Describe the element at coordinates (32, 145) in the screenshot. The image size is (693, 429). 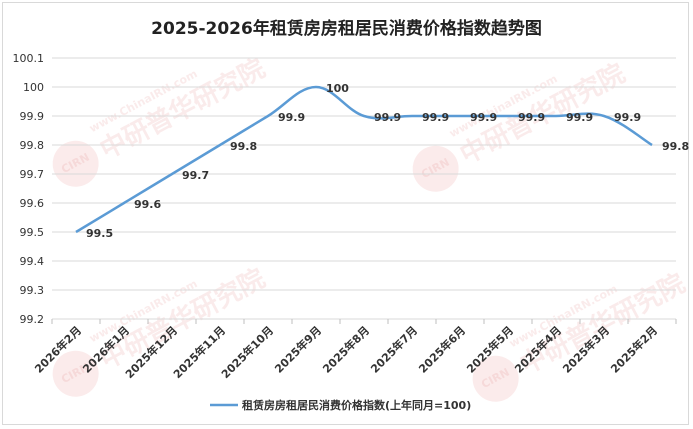
I see `y-tick-label: 99.8` at that location.